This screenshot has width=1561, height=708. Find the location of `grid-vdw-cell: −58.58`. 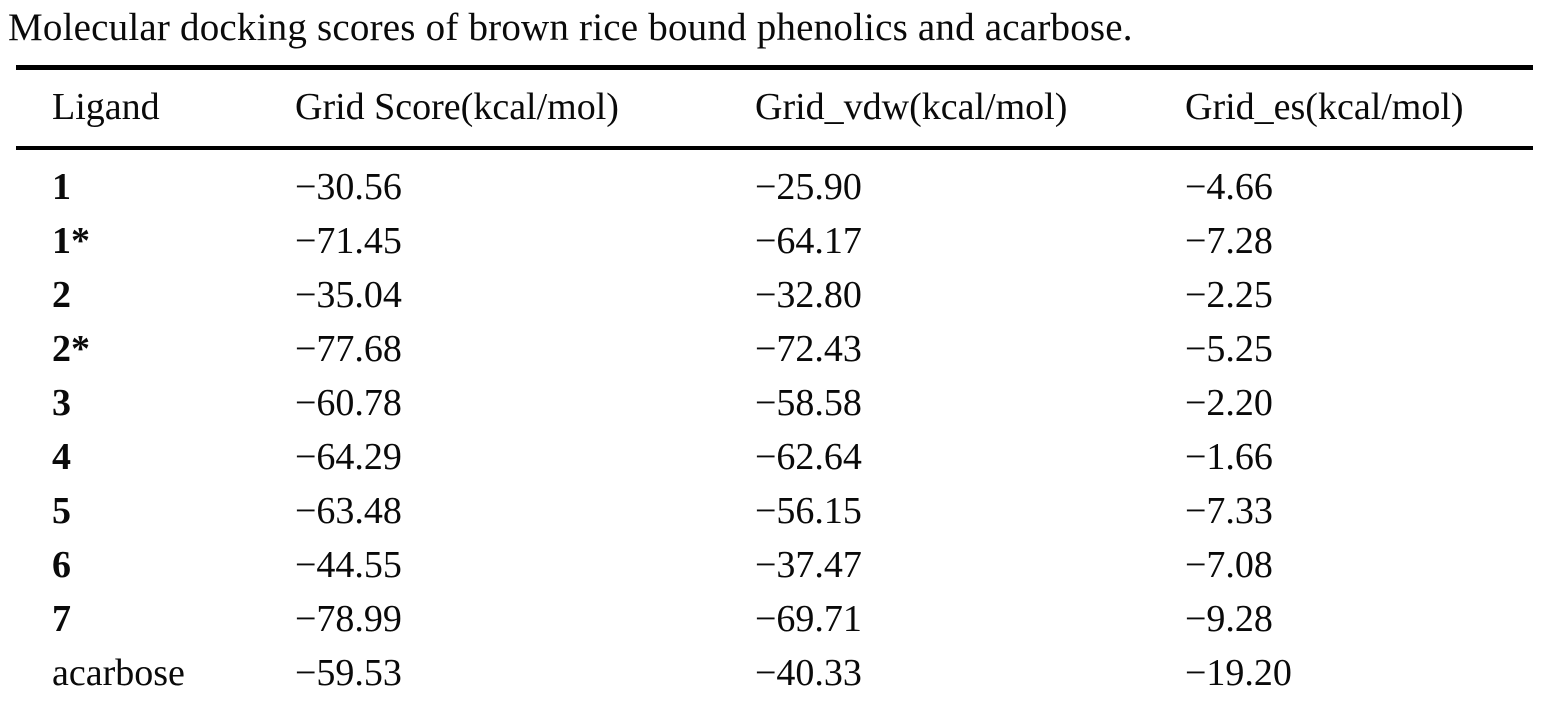

grid-vdw-cell: −58.58 is located at coordinates (808, 403).